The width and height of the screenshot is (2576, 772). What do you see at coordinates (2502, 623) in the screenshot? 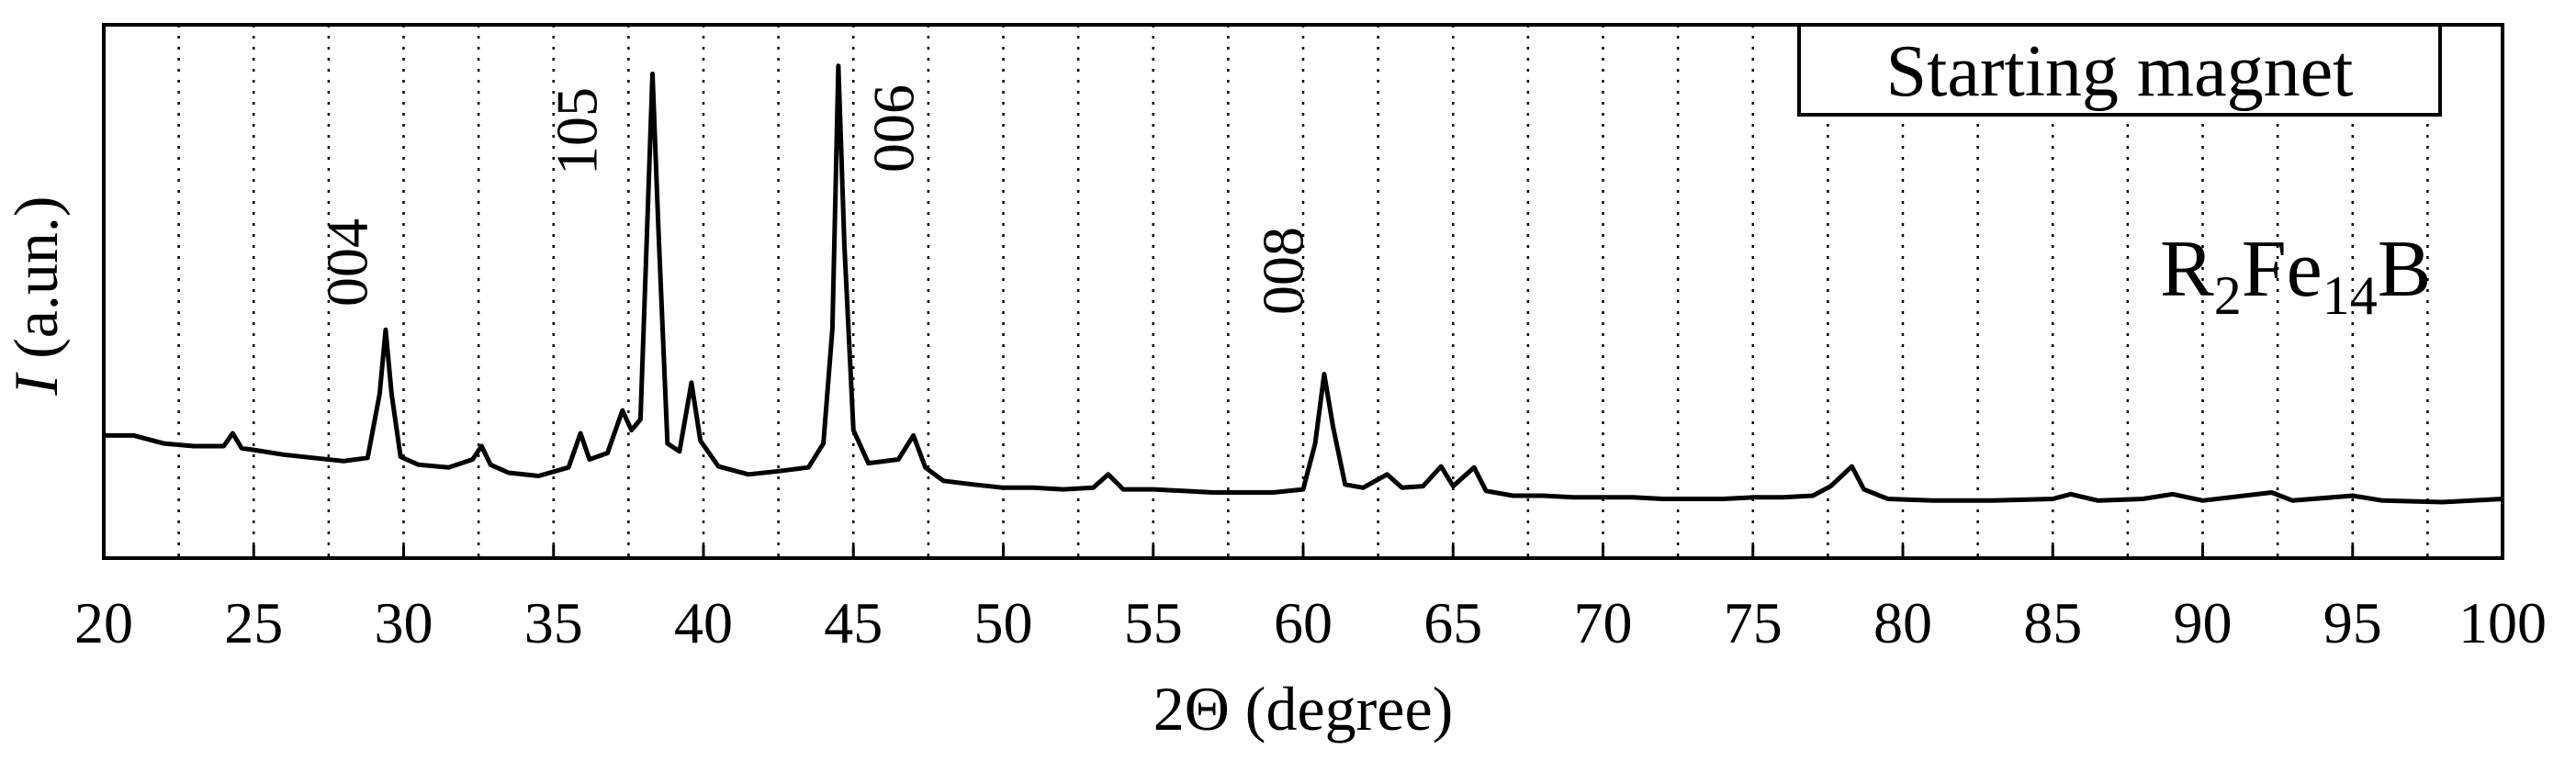
I see `x-tick-label: 100` at bounding box center [2502, 623].